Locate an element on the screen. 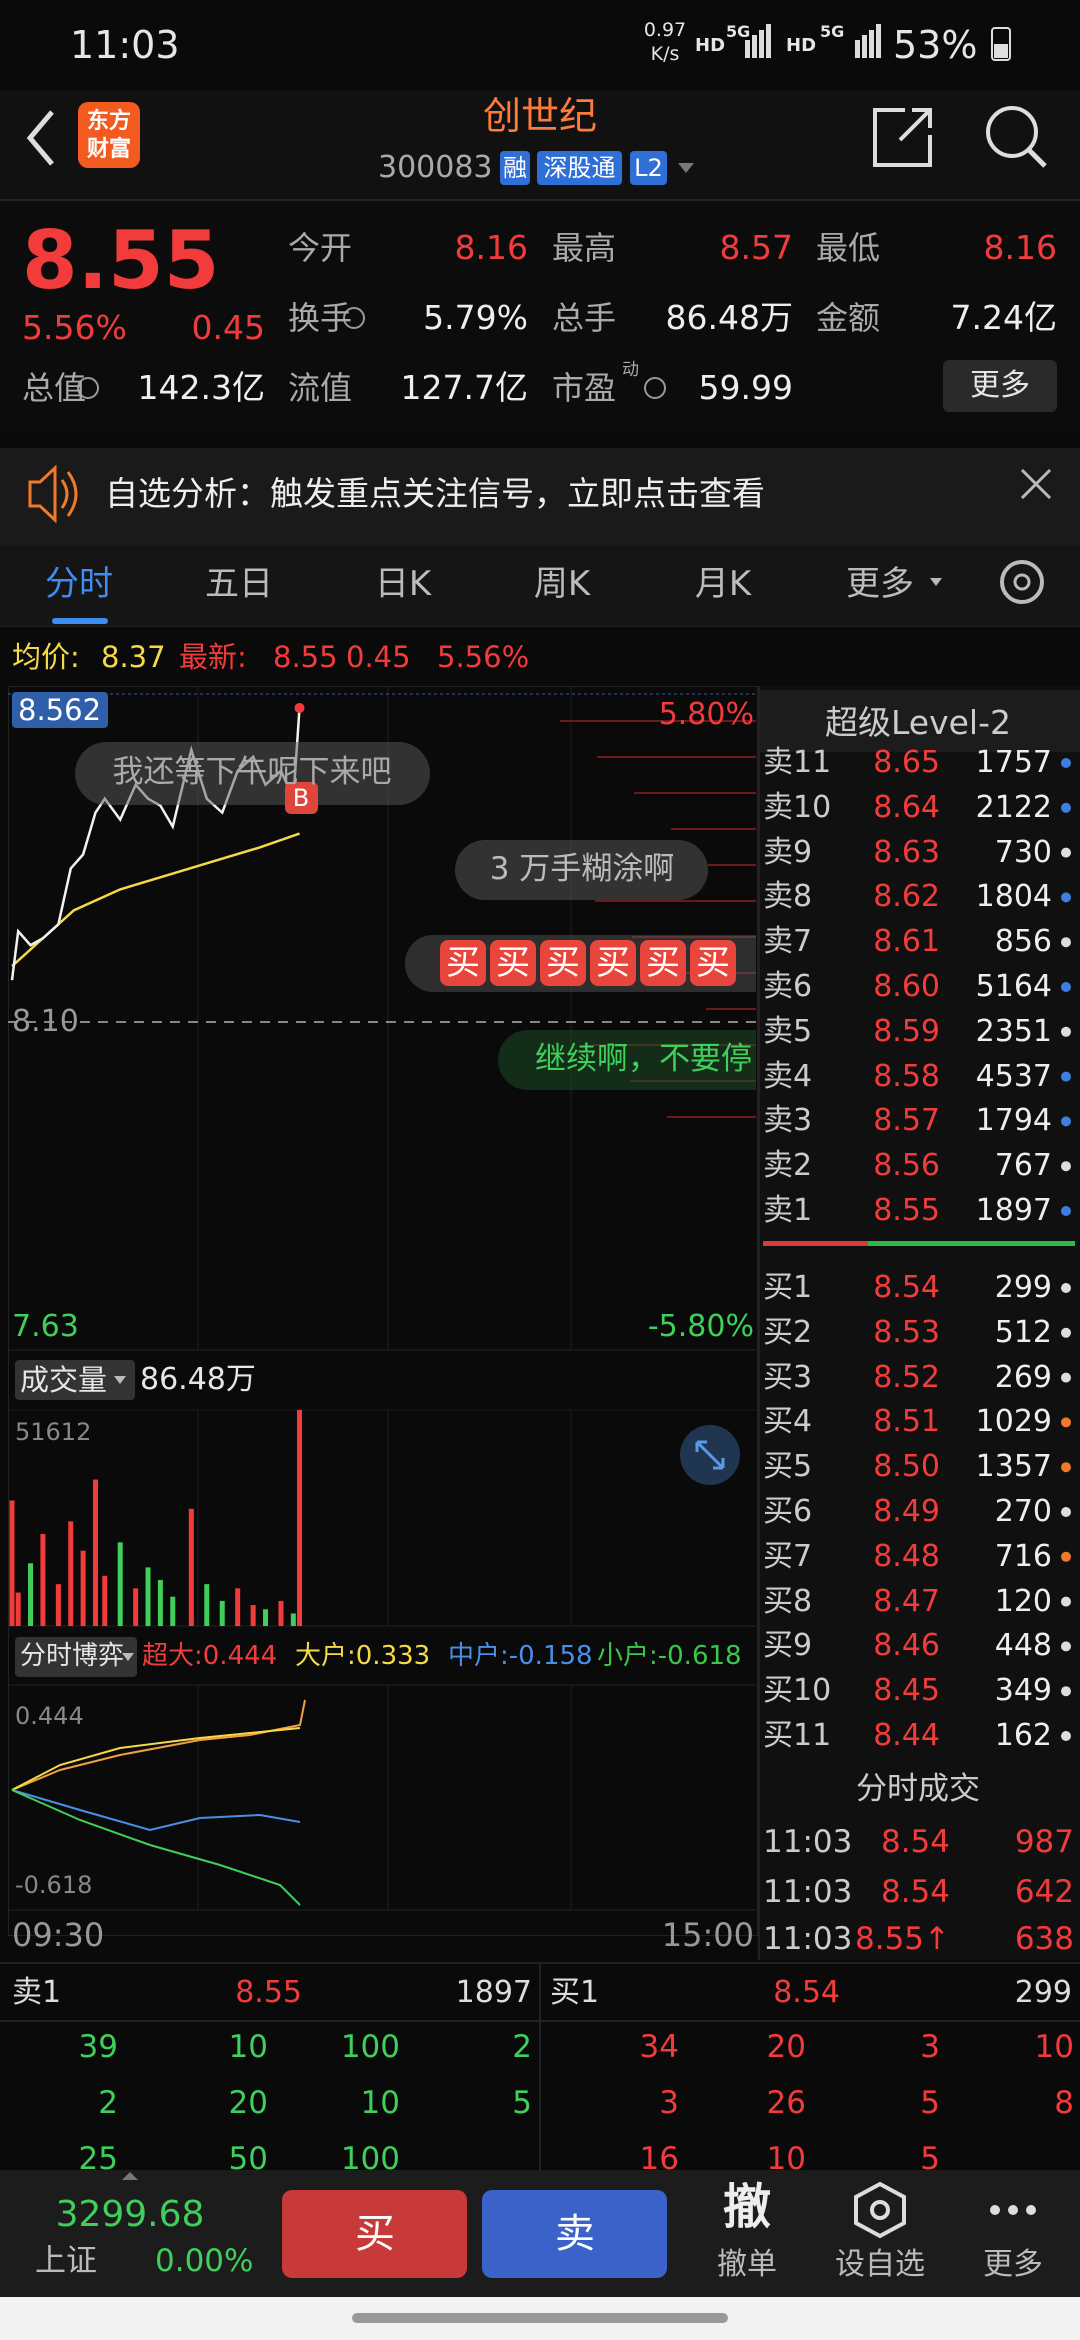 The height and width of the screenshot is (2340, 1080). order-label: 卖1 is located at coordinates (788, 1210).